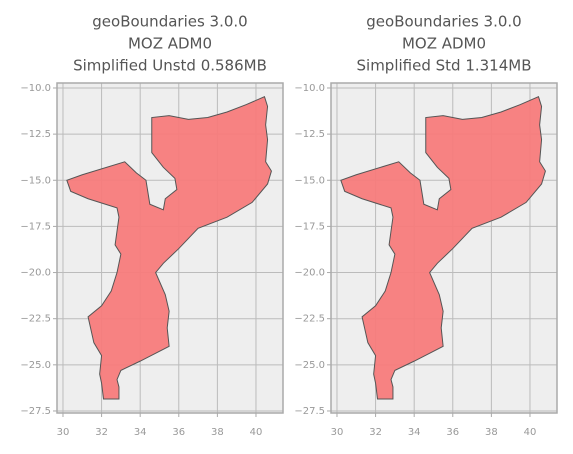 The width and height of the screenshot is (573, 454). What do you see at coordinates (170, 66) in the screenshot?
I see `chart-title: Simplified Unstd 0.586MB` at bounding box center [170, 66].